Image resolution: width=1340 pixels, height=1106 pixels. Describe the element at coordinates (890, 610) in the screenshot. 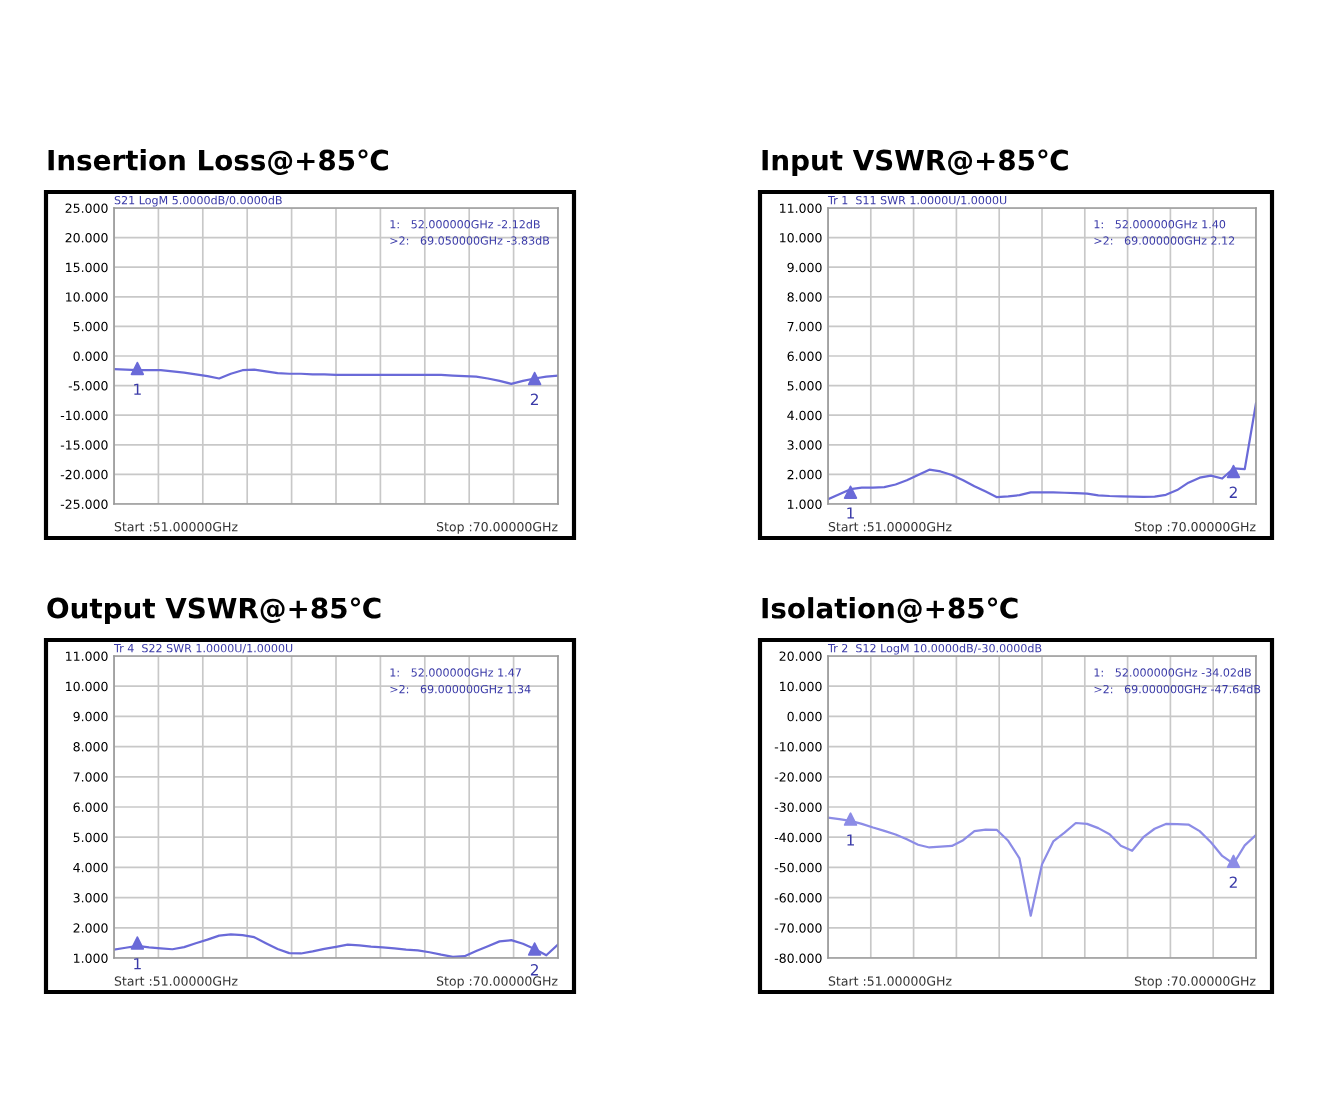

I see `chart-title: Isolation@+85℃` at that location.